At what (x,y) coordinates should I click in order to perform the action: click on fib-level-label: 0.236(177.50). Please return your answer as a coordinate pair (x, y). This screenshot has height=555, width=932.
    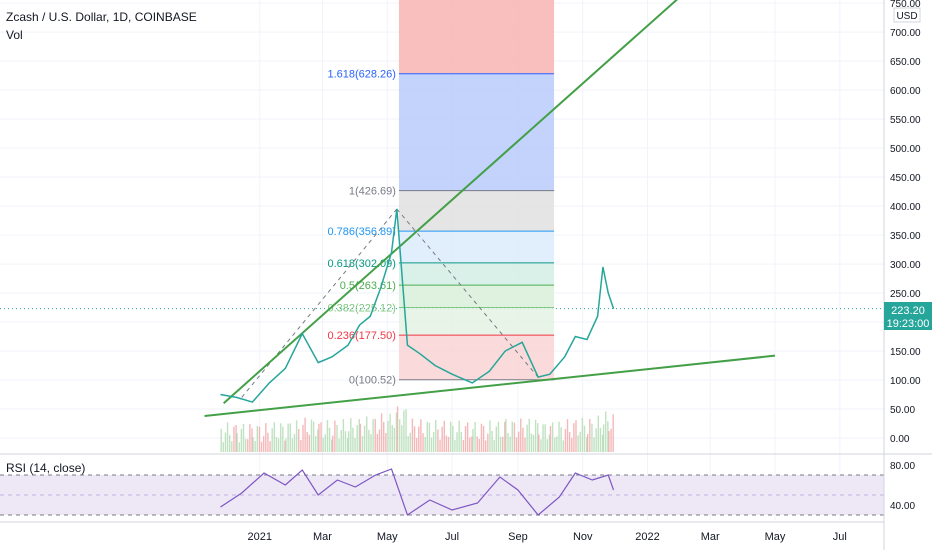
    Looking at the image, I should click on (361, 336).